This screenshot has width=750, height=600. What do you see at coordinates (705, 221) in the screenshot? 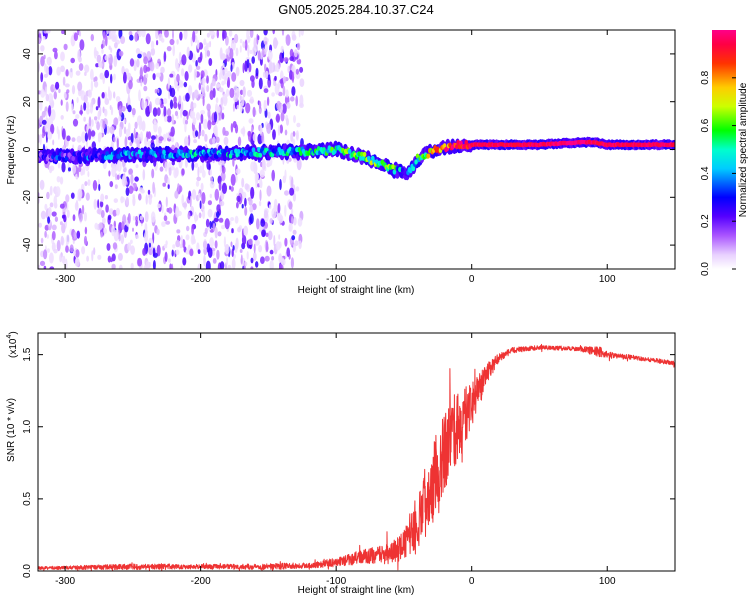
I see `colorbar-tick-label: 0.2` at bounding box center [705, 221].